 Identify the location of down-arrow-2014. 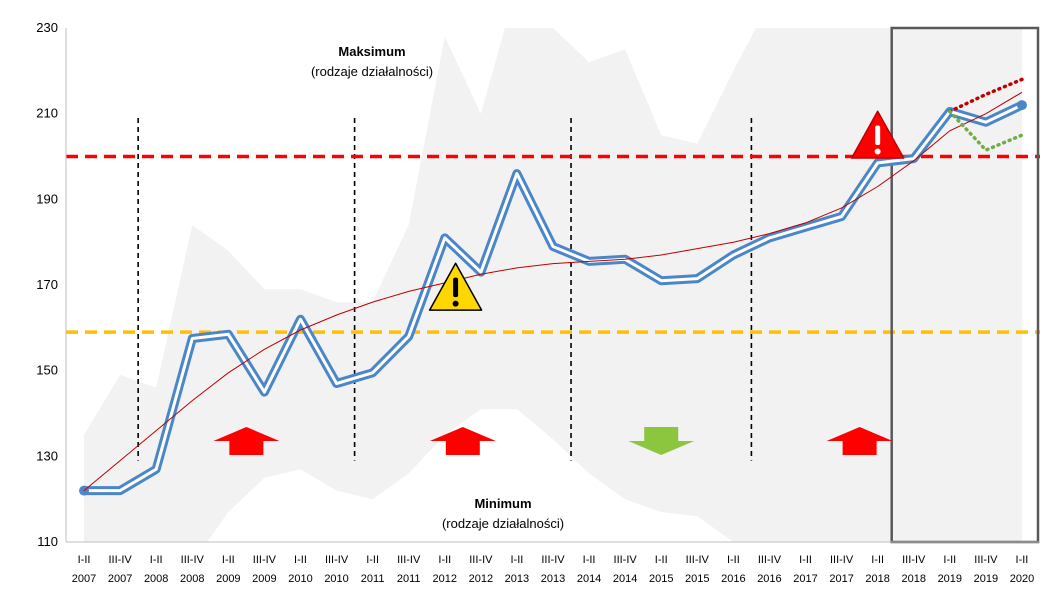
(661, 441).